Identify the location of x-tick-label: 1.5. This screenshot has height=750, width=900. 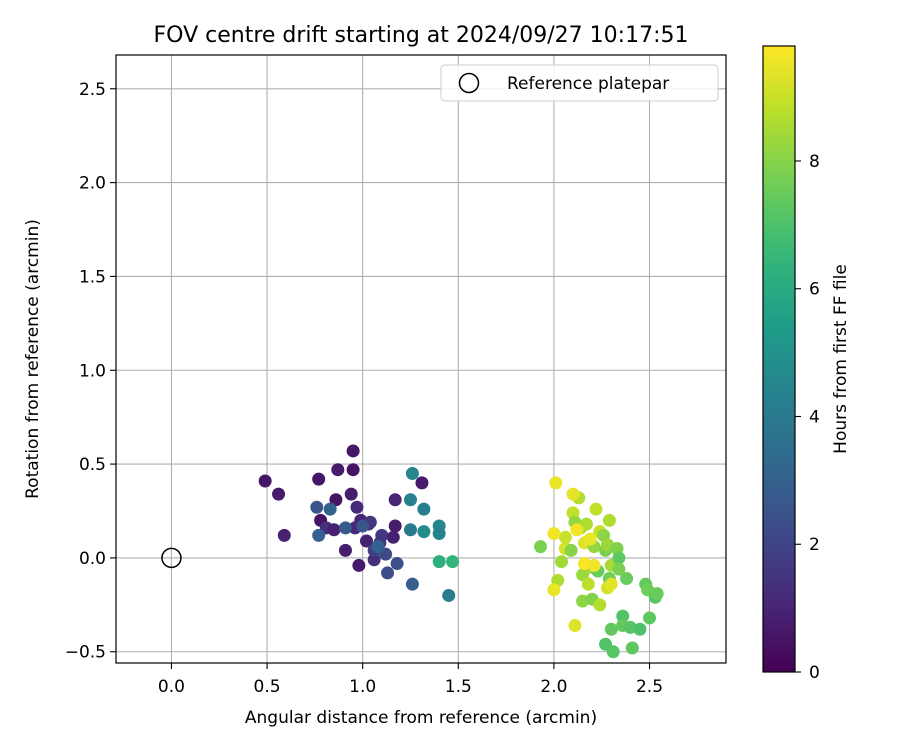
(458, 687).